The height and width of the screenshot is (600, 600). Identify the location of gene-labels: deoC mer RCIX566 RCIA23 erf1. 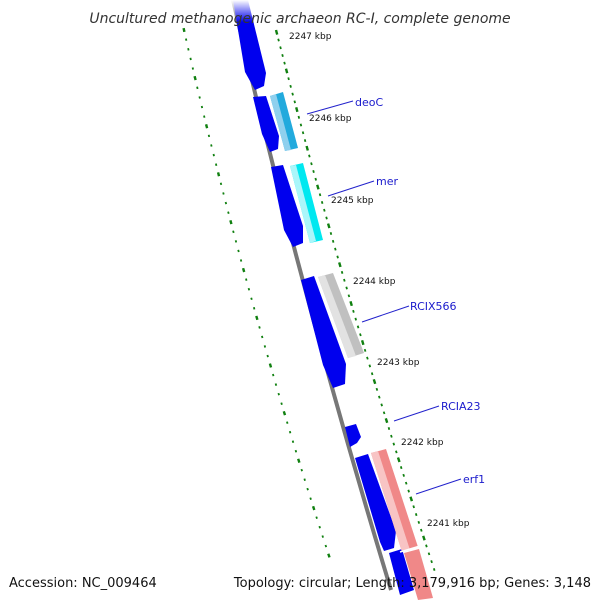
(420, 291).